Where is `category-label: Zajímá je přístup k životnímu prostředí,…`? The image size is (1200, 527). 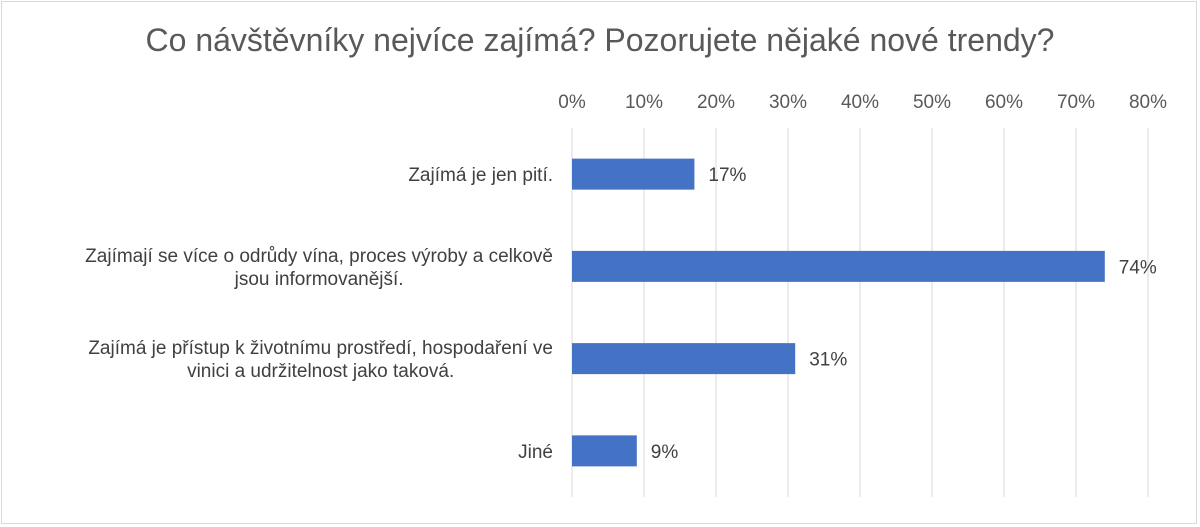 category-label: Zajímá je přístup k životnímu prostředí,… is located at coordinates (320, 360).